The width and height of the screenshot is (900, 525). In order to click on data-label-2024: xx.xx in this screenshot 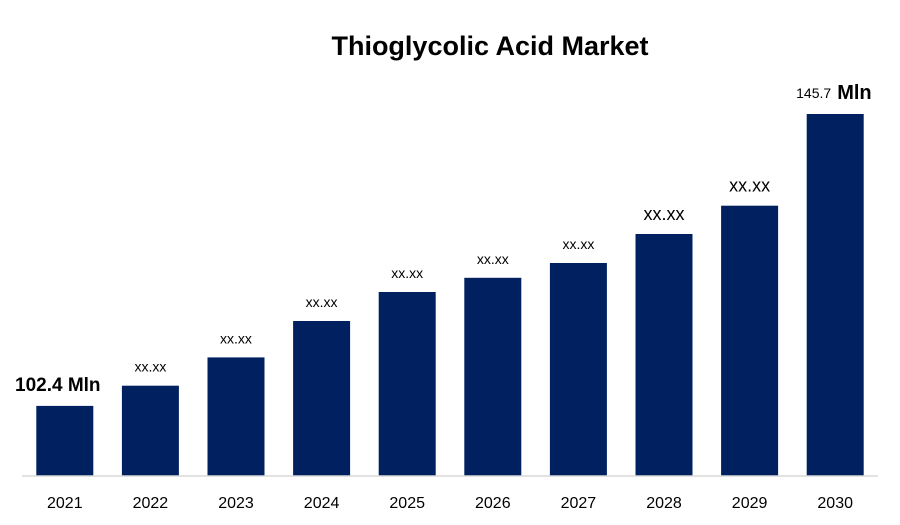, I will do `click(322, 302)`.